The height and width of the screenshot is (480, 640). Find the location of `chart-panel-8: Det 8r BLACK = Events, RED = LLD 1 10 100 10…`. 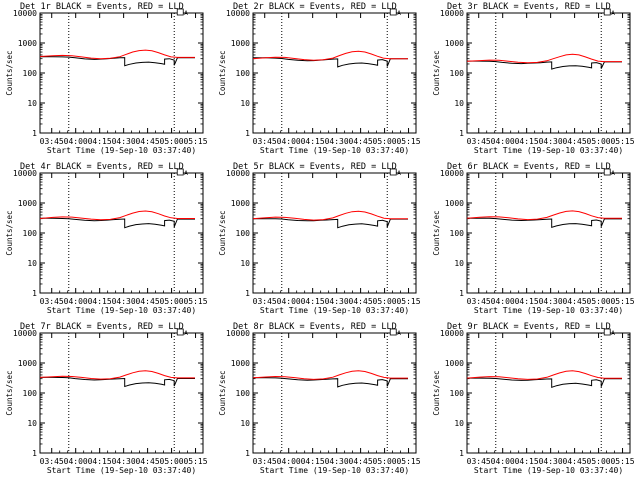

chart-panel-8: Det 8r BLACK = Events, RED = LLD 1 10 100 10… is located at coordinates (319, 398).